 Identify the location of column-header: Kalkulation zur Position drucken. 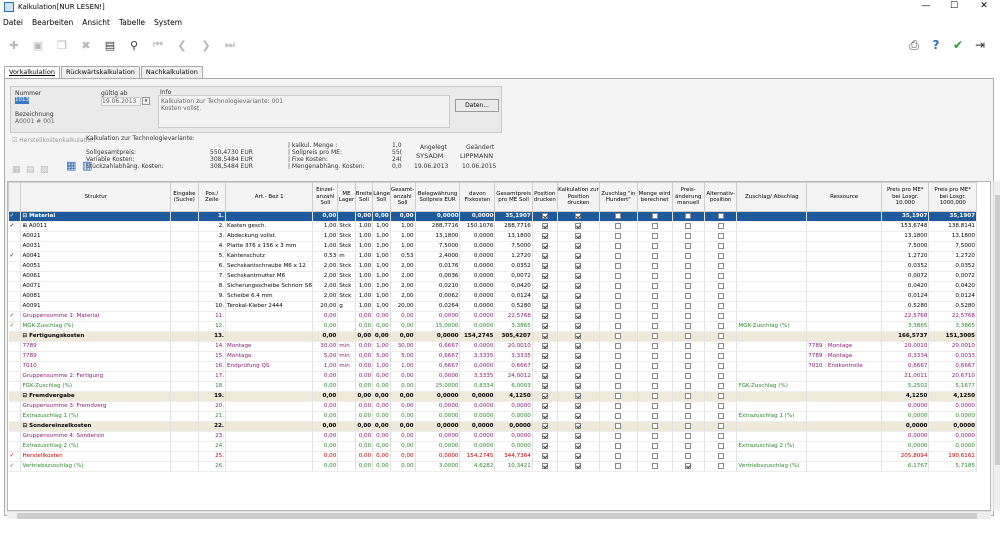
(578, 197).